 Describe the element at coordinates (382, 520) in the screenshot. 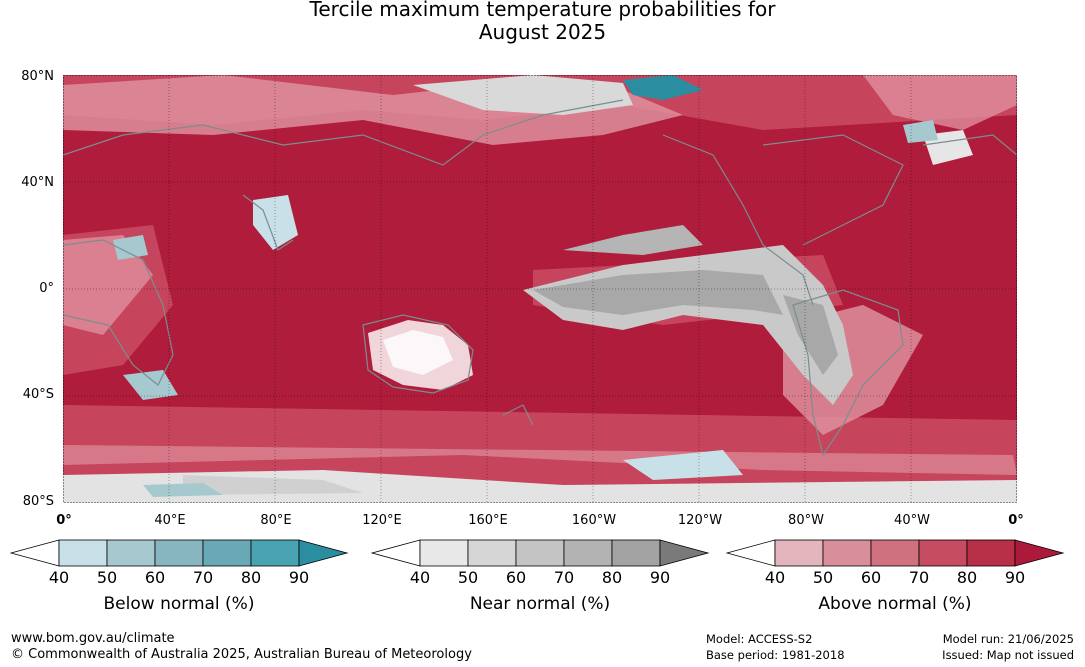

I see `x-tick-label: 120°E` at that location.